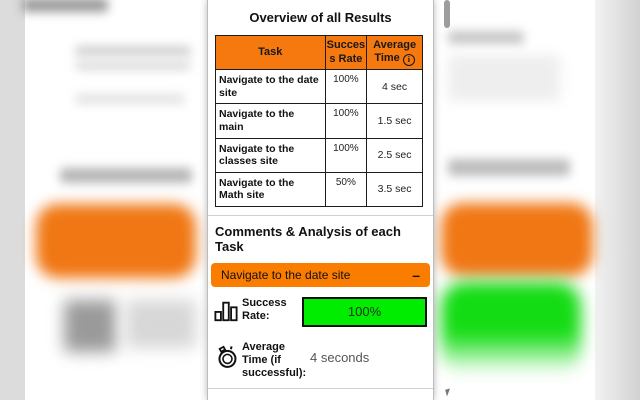  What do you see at coordinates (65, 6) in the screenshot?
I see `background-blur-text` at bounding box center [65, 6].